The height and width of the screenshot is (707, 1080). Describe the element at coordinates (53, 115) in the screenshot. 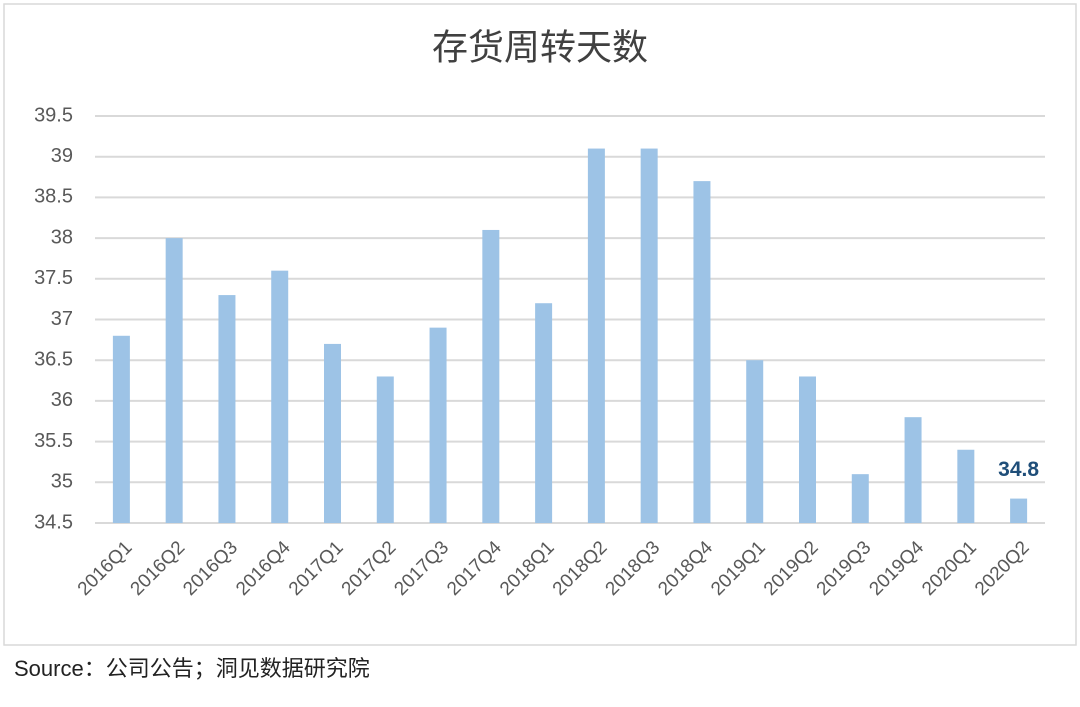

I see `y-tick-label: 39.5` at that location.